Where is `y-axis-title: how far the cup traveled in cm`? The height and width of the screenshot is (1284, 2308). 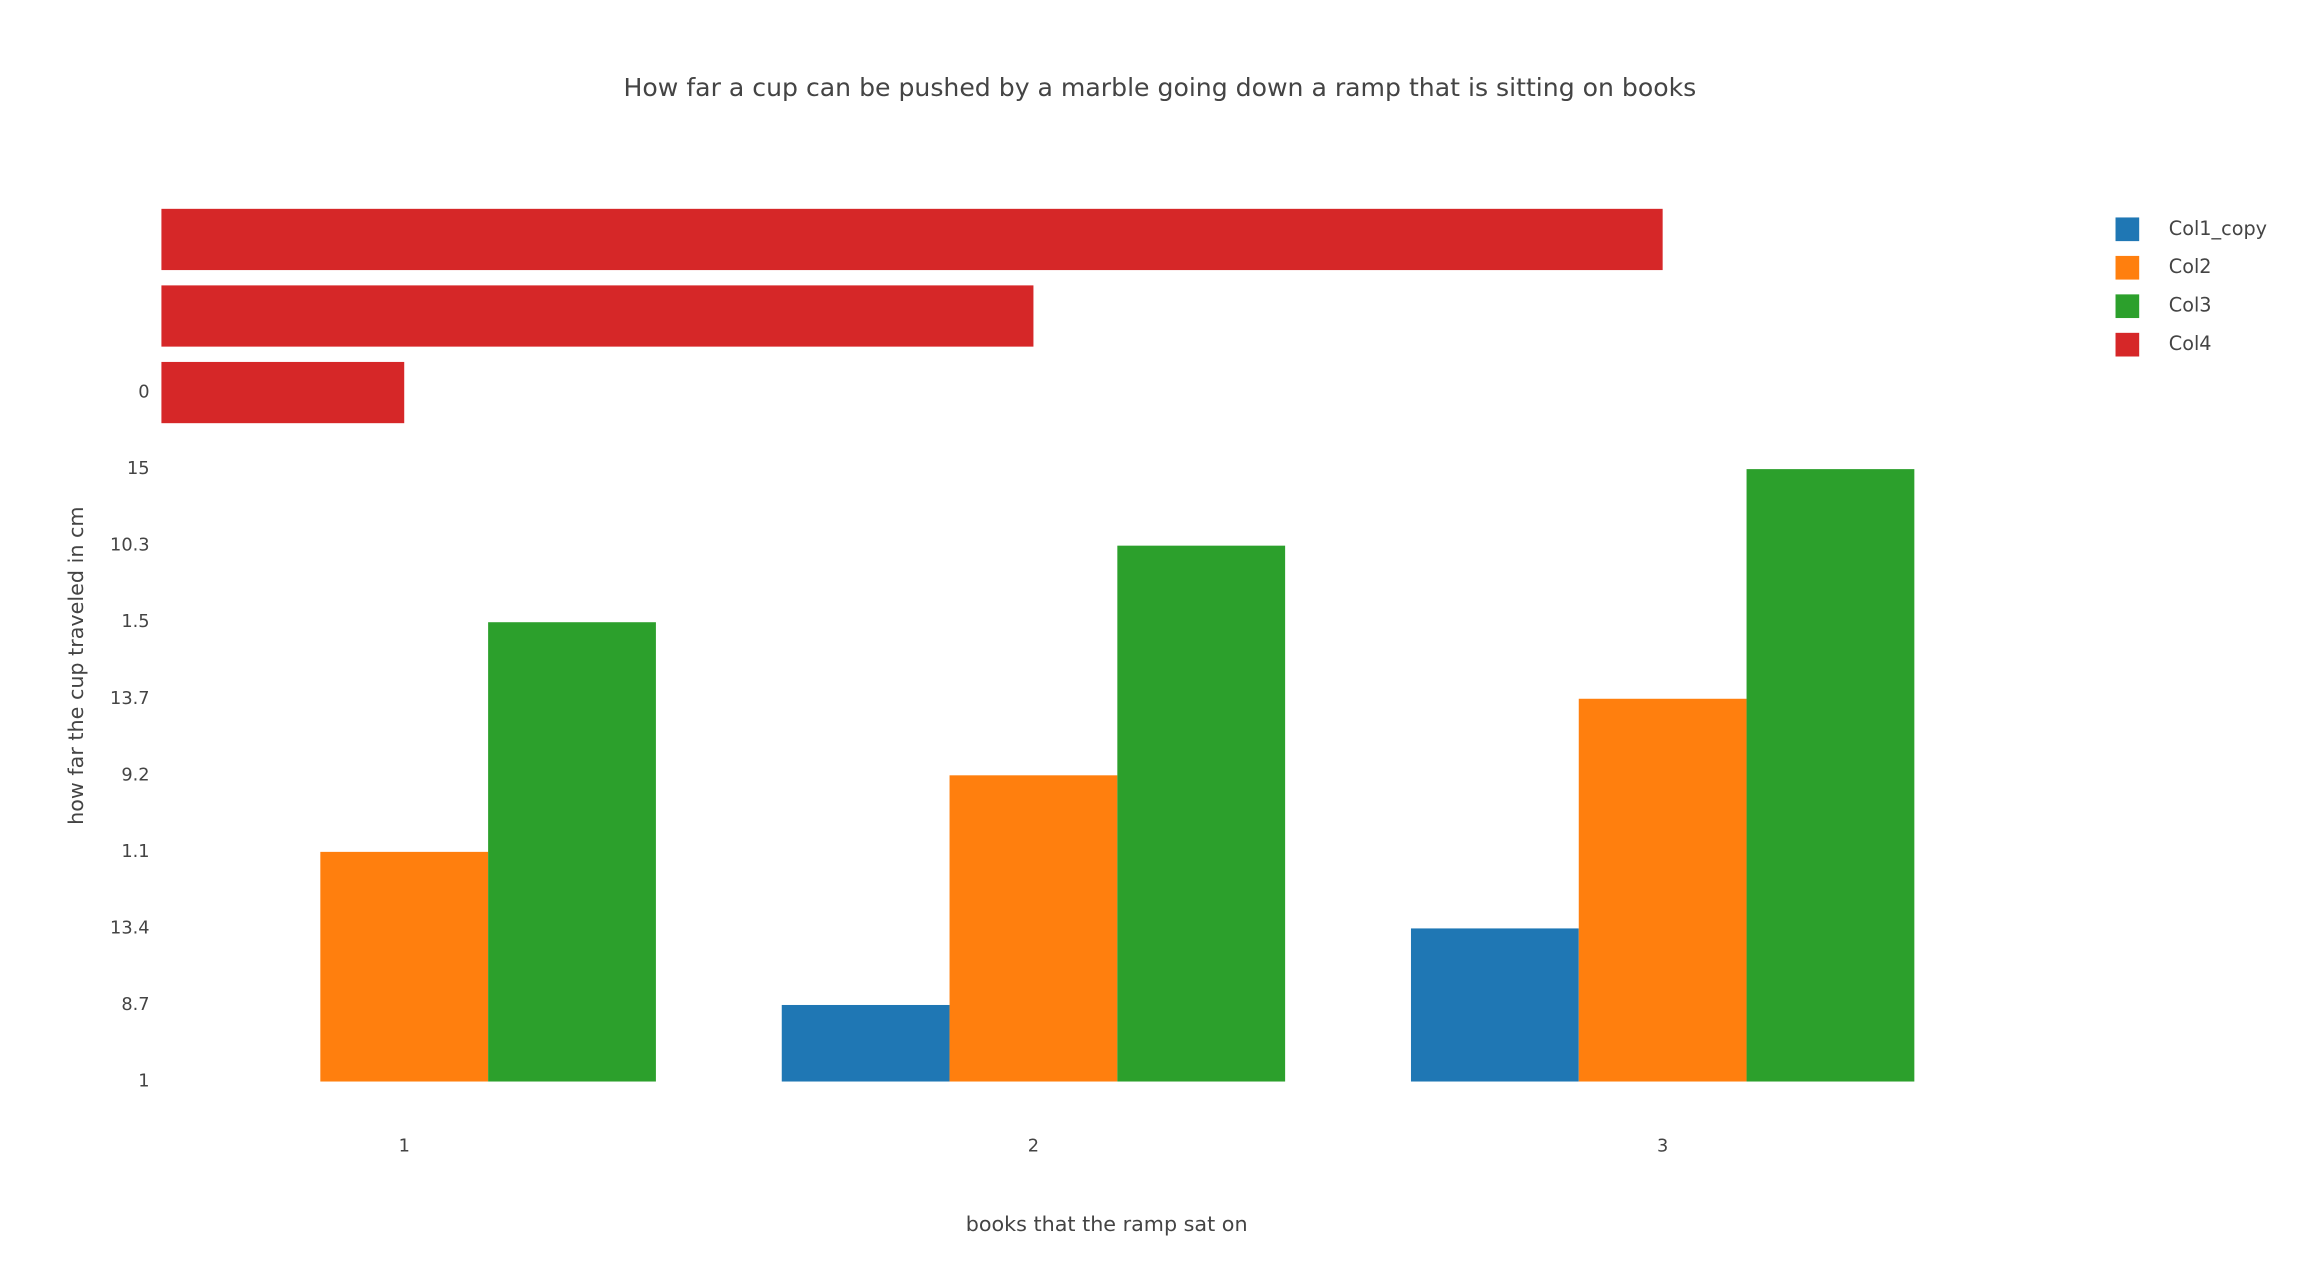
y-axis-title: how far the cup traveled in cm is located at coordinates (76, 665).